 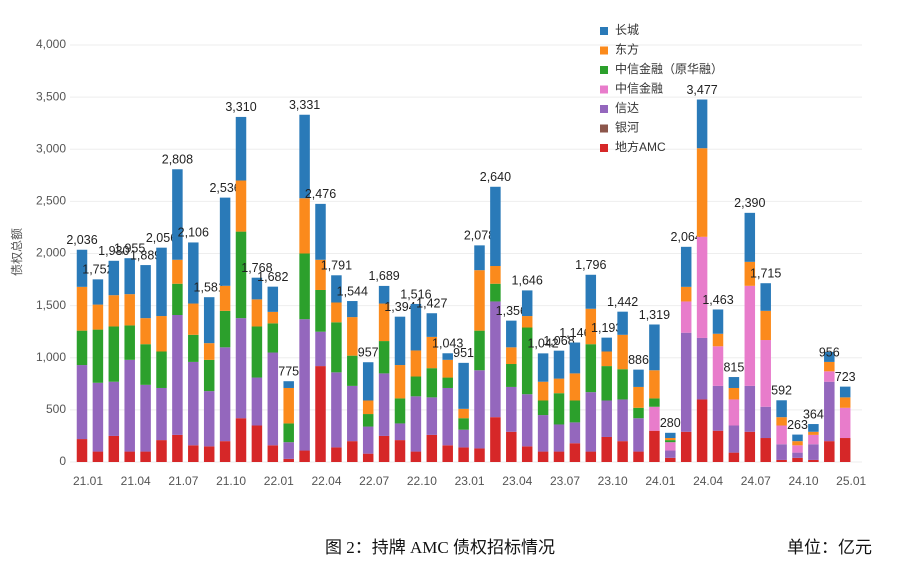 I want to click on total-label: 1,193, so click(x=606, y=328).